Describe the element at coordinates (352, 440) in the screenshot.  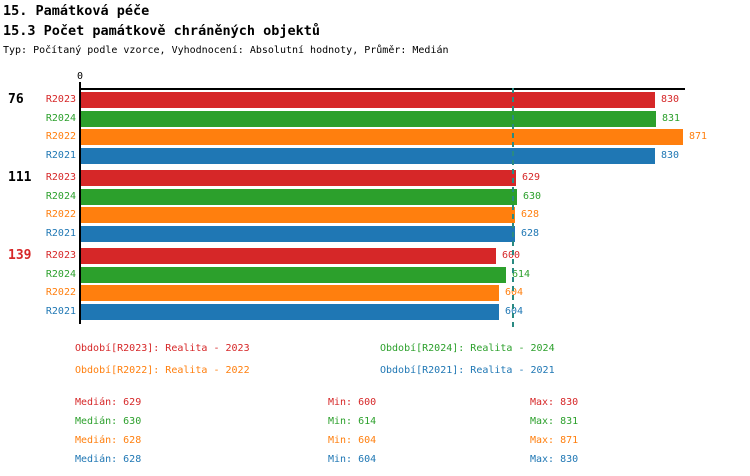
I see `stat-min-3: Min: 604` at that location.